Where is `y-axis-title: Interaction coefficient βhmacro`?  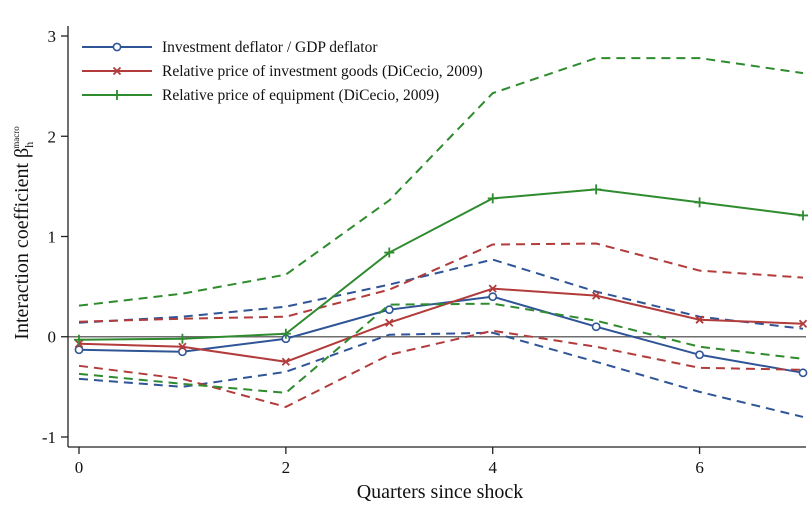 y-axis-title: Interaction coefficient βhmacro is located at coordinates (23, 233).